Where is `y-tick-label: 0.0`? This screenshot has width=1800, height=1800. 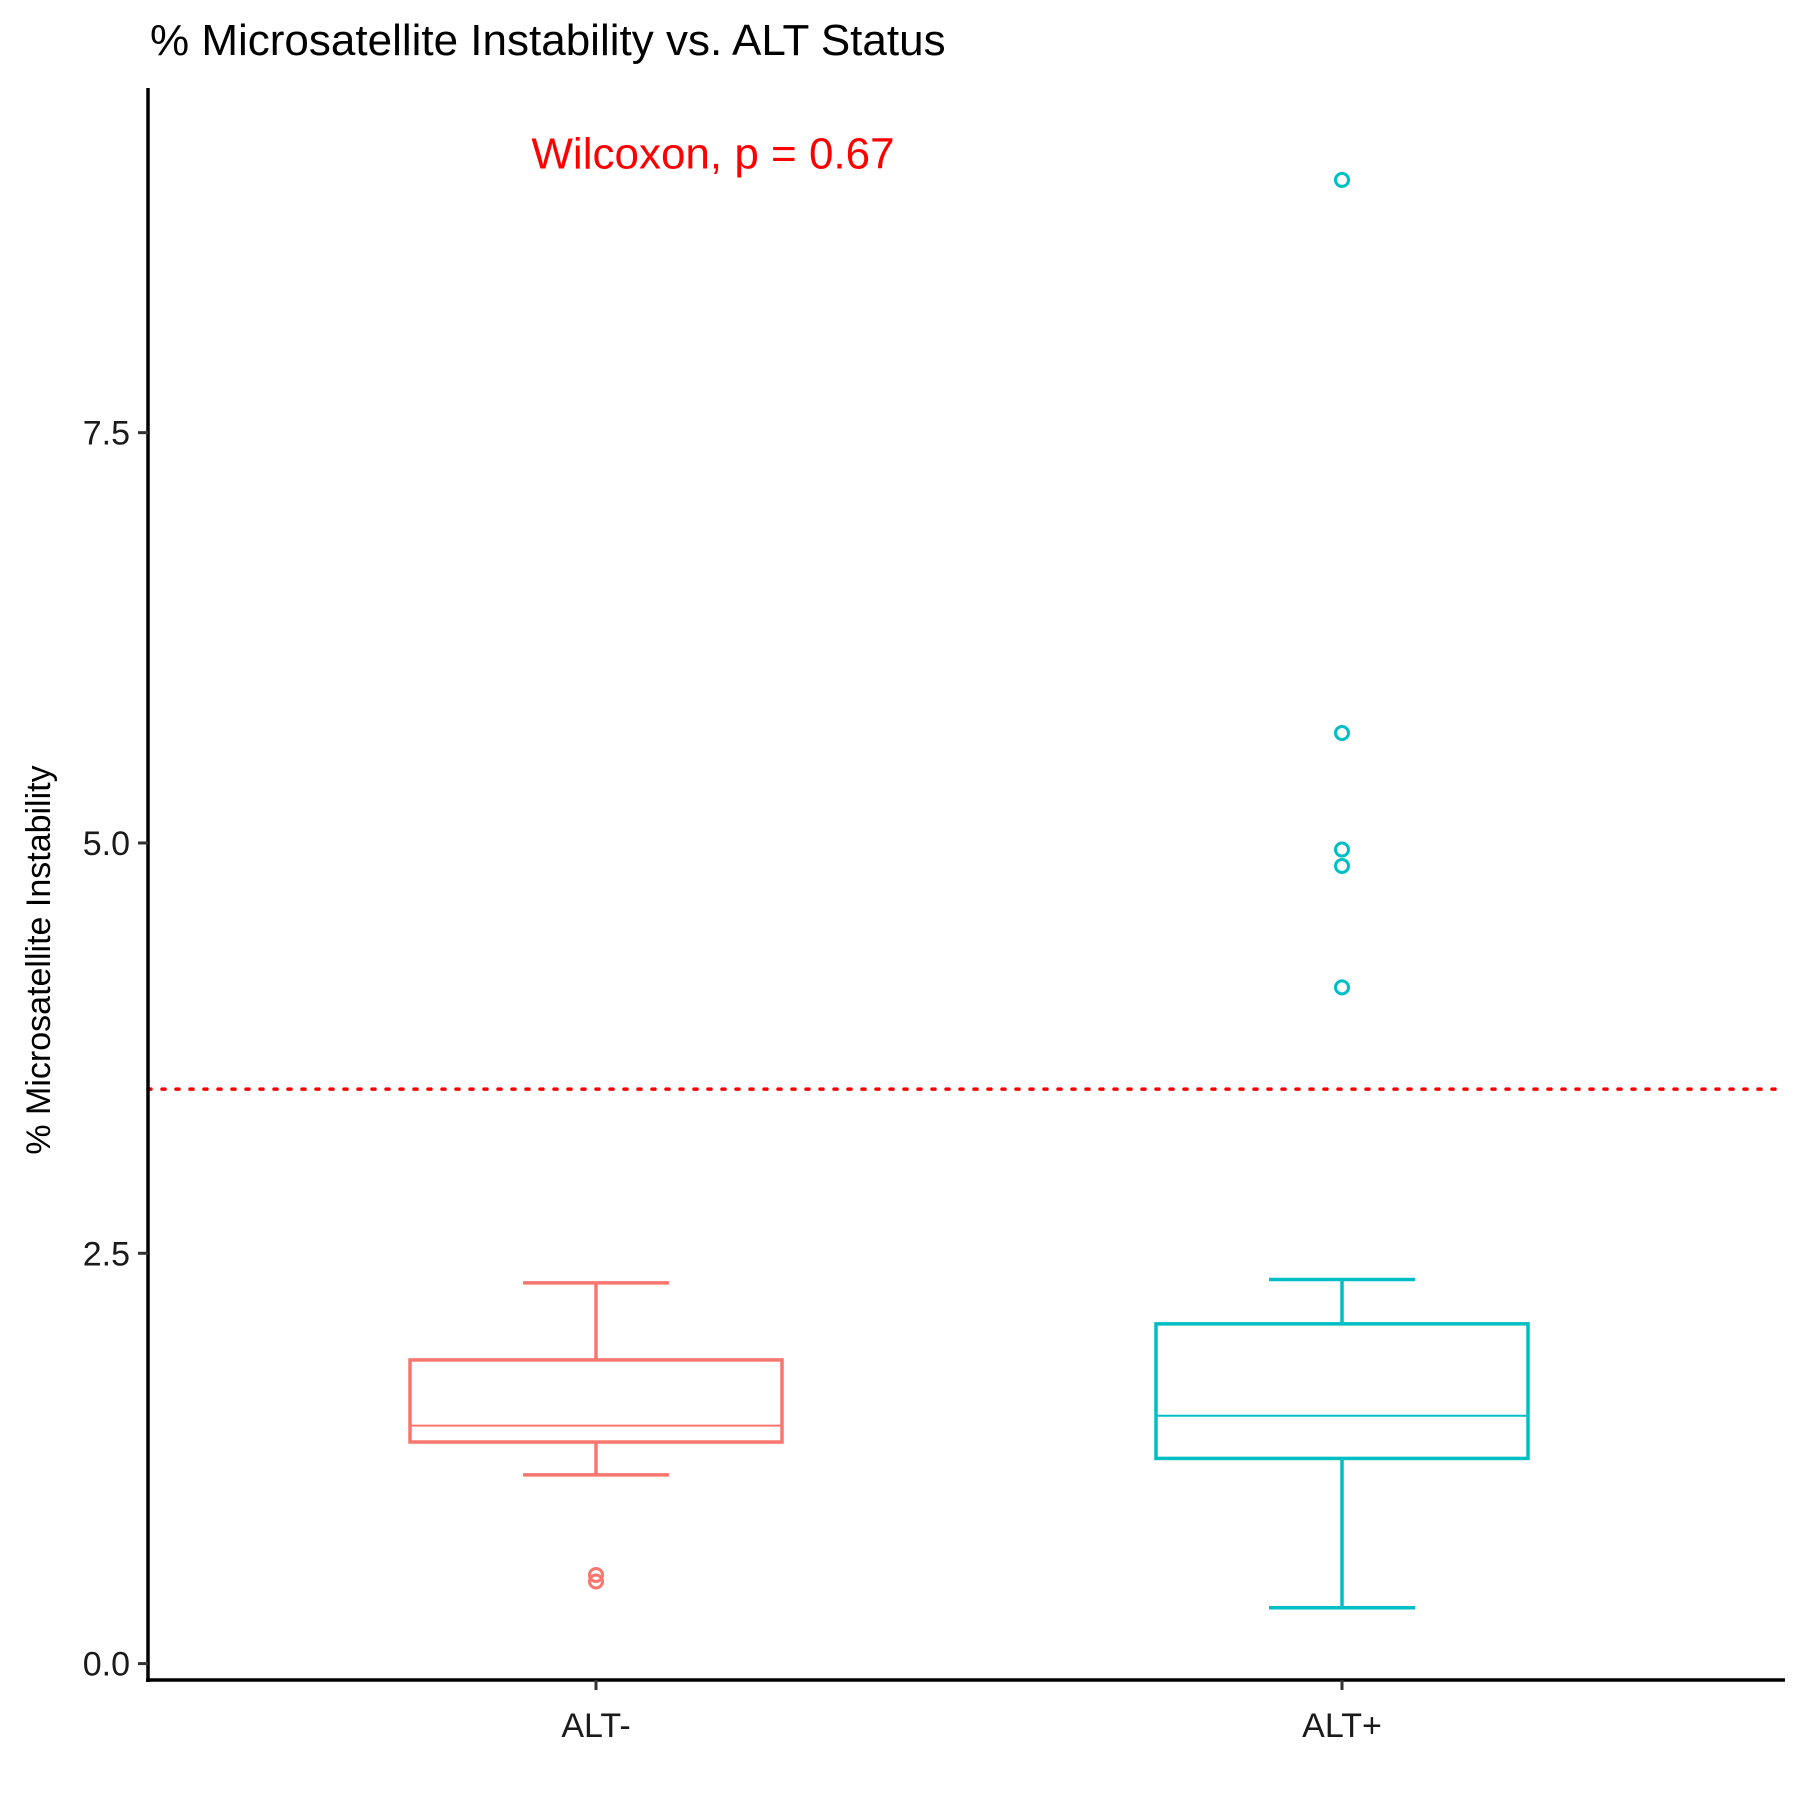 y-tick-label: 0.0 is located at coordinates (106, 1665).